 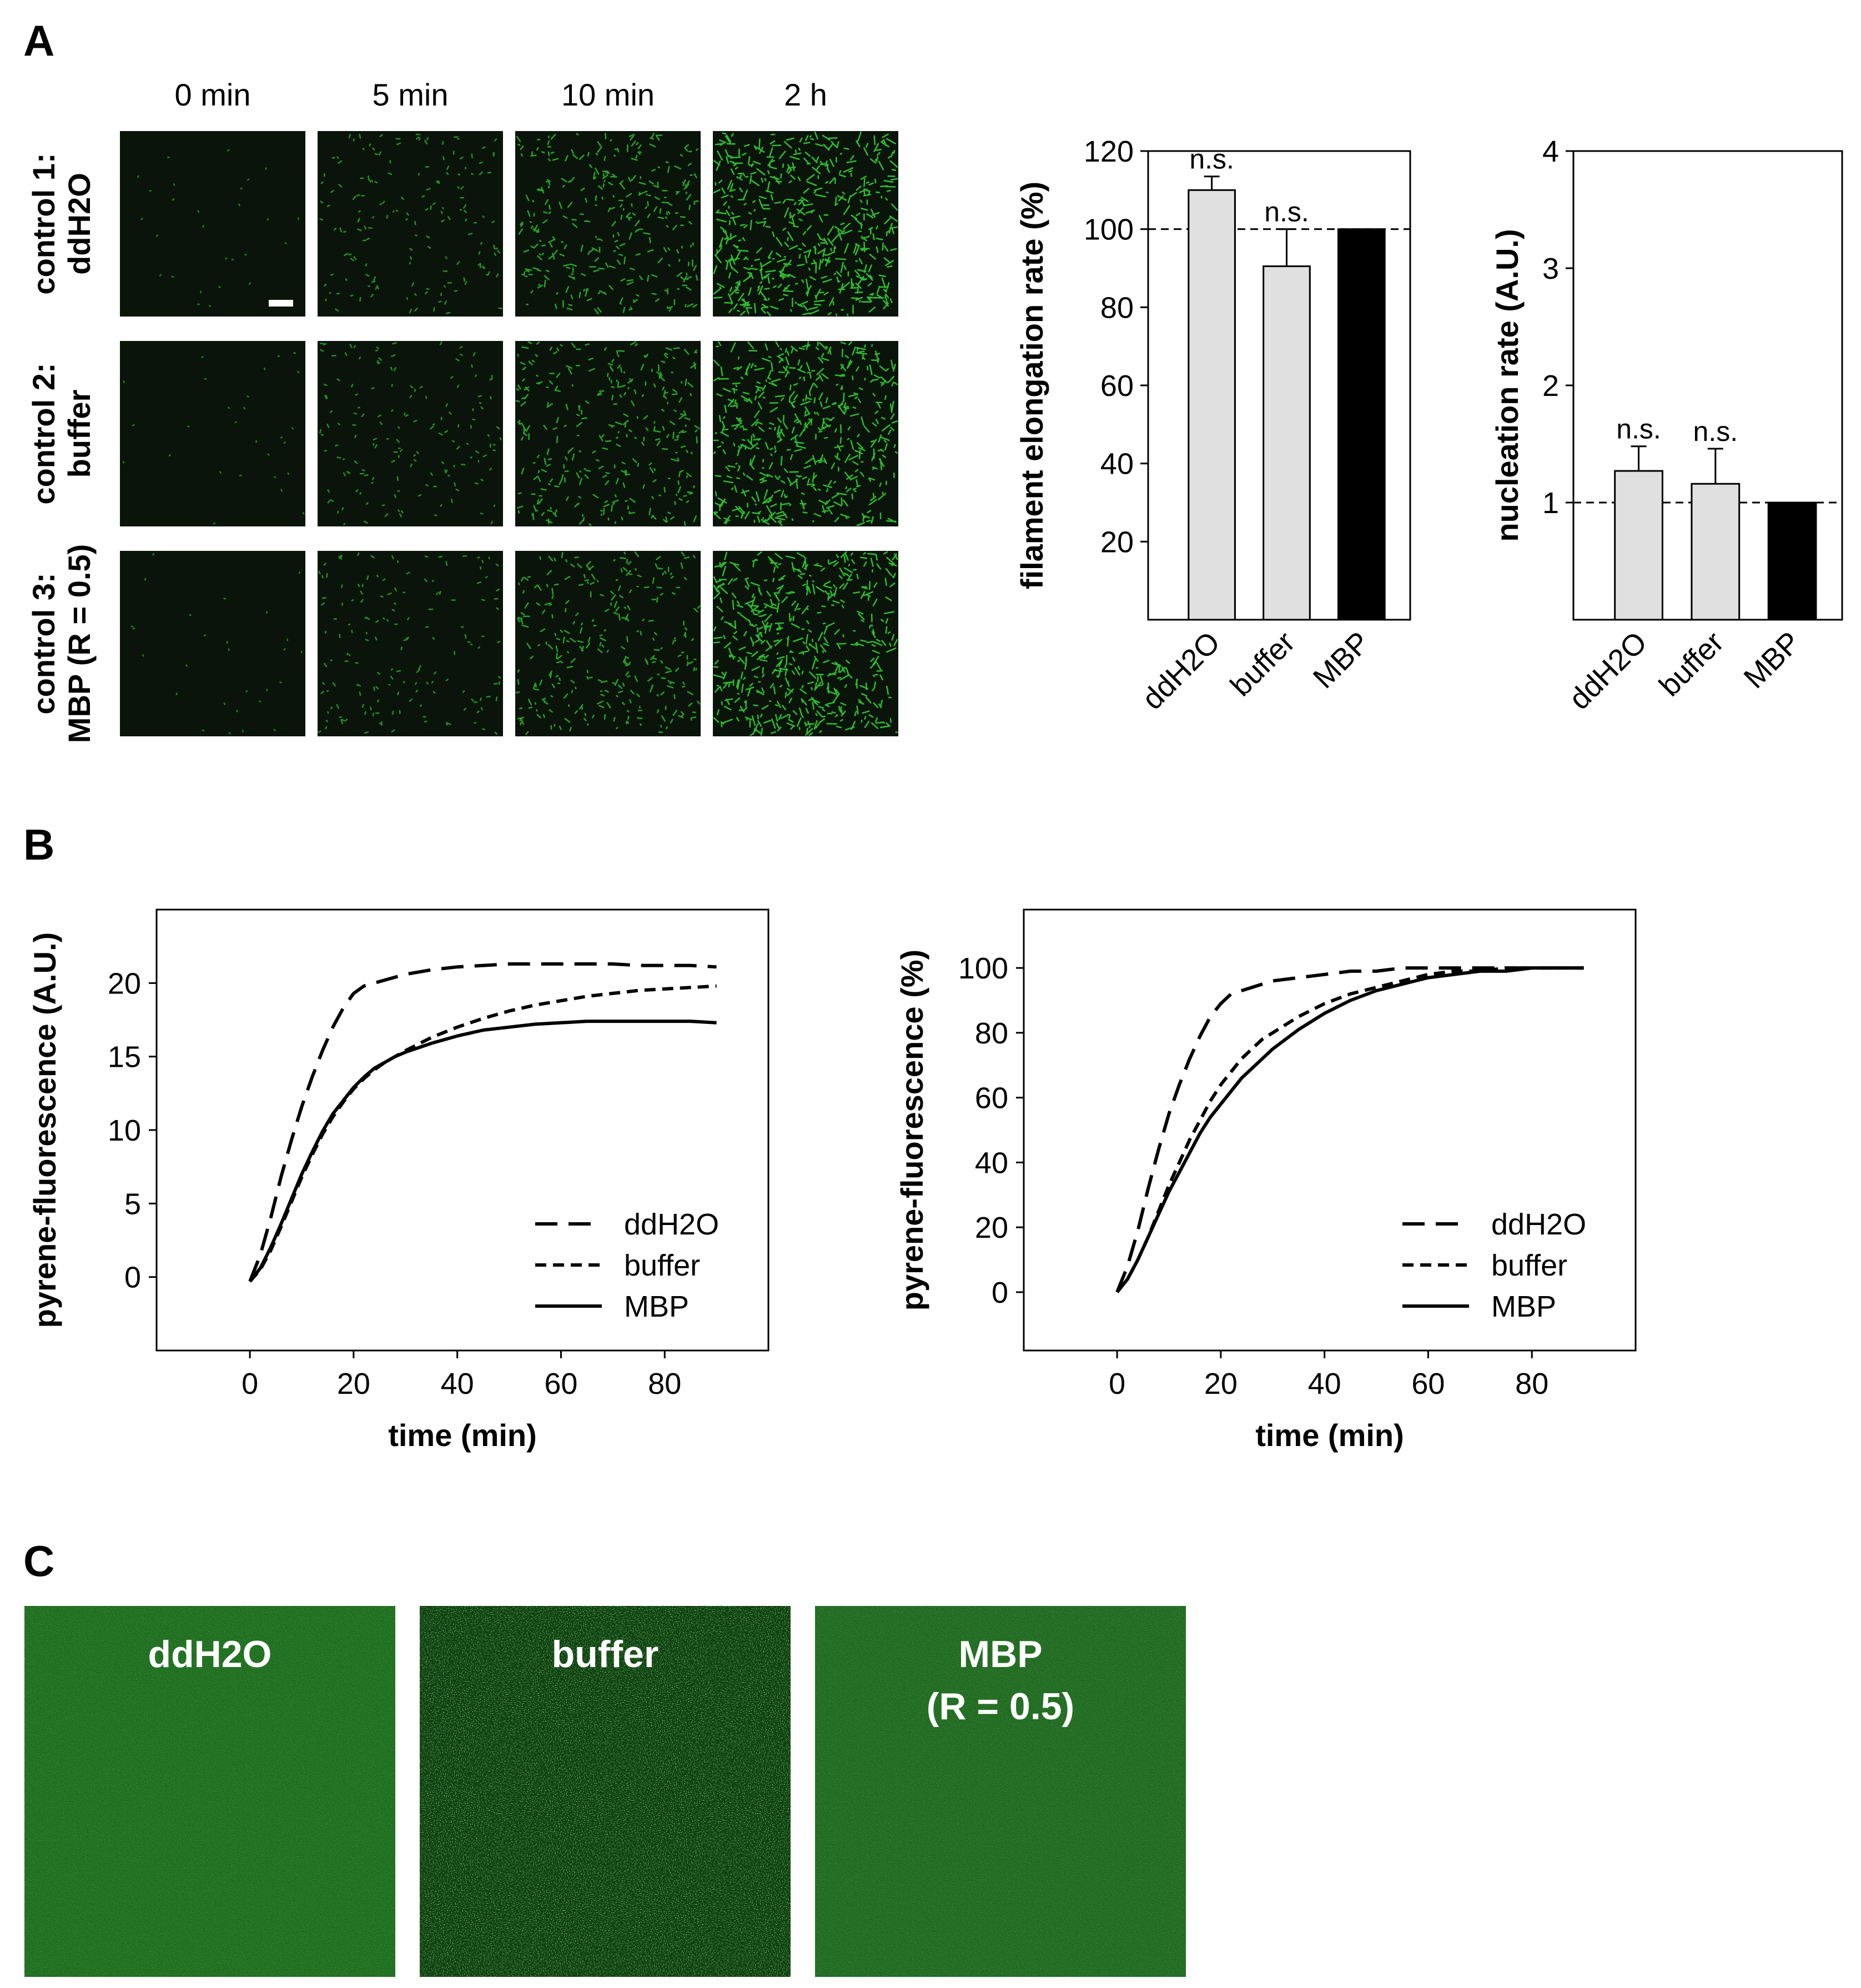 I want to click on panel-letter-a: A, so click(x=38, y=40).